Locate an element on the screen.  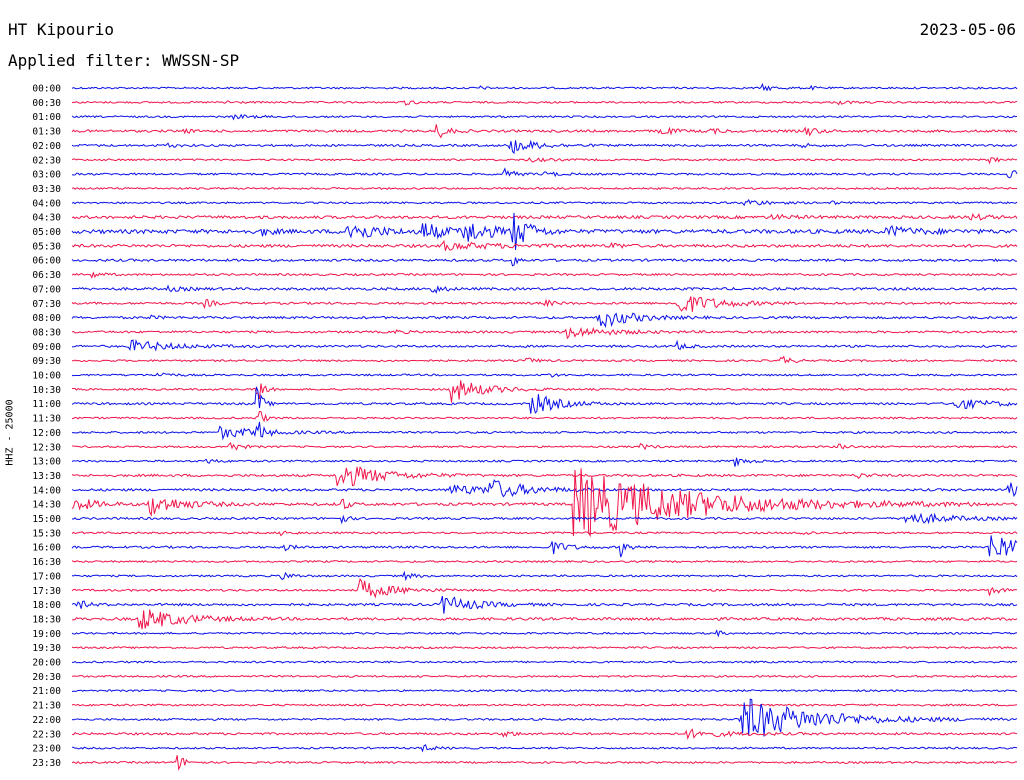
time-label-0130: 01:30 is located at coordinates (46, 132).